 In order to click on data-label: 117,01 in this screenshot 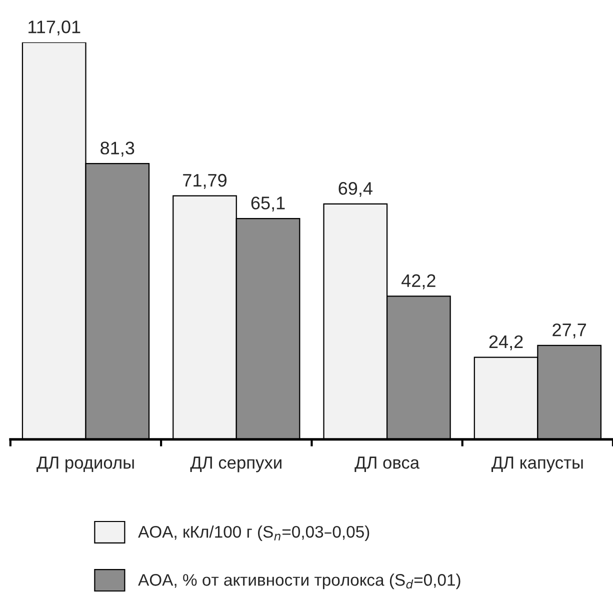, I will do `click(54, 28)`.